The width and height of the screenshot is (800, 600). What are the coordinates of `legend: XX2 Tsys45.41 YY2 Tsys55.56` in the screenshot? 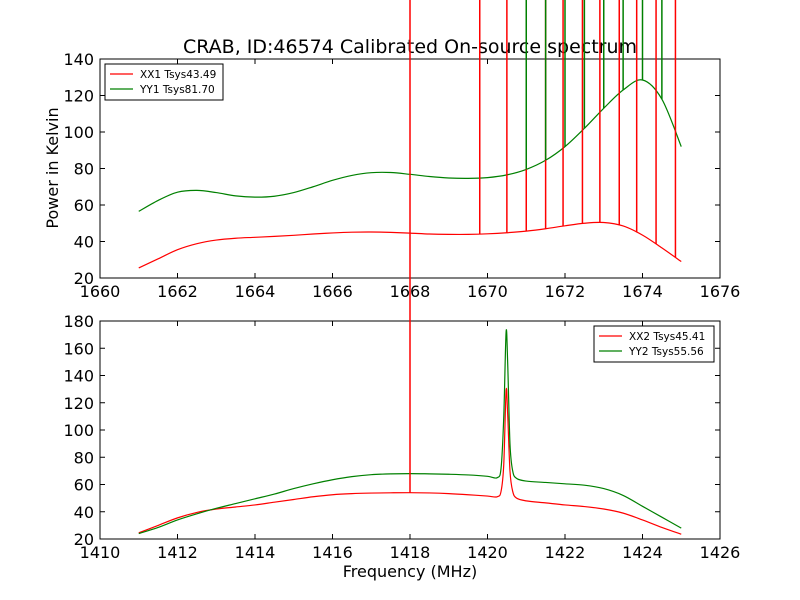 It's located at (654, 344).